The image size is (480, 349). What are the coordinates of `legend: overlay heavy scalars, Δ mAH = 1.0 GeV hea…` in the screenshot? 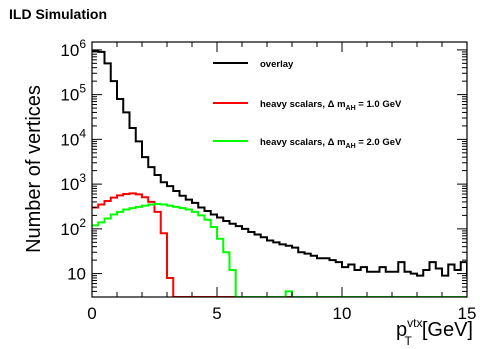 It's located at (307, 104).